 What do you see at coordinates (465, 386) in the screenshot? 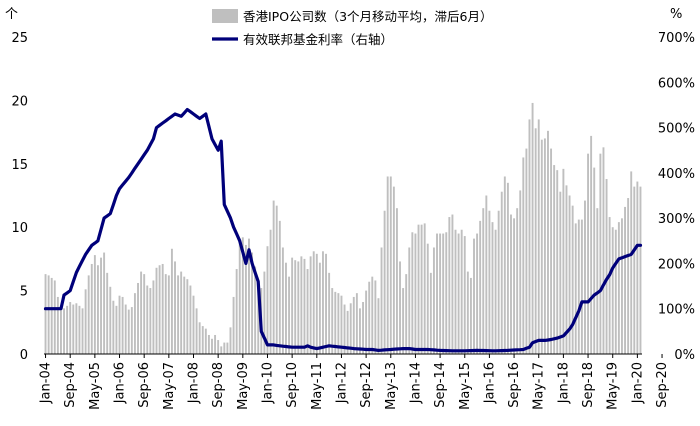
I see `x-tick-label: May-15` at bounding box center [465, 386].